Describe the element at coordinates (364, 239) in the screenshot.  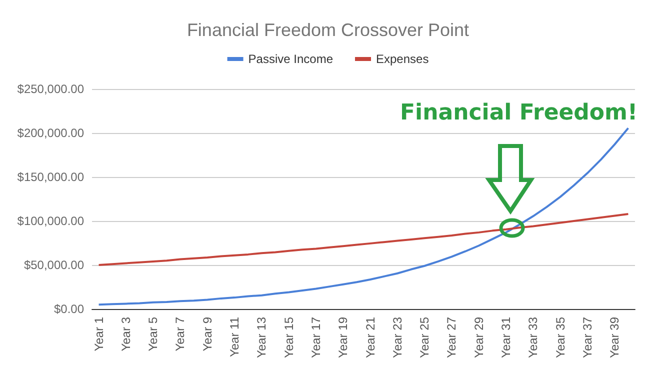
I see `line-series` at that location.